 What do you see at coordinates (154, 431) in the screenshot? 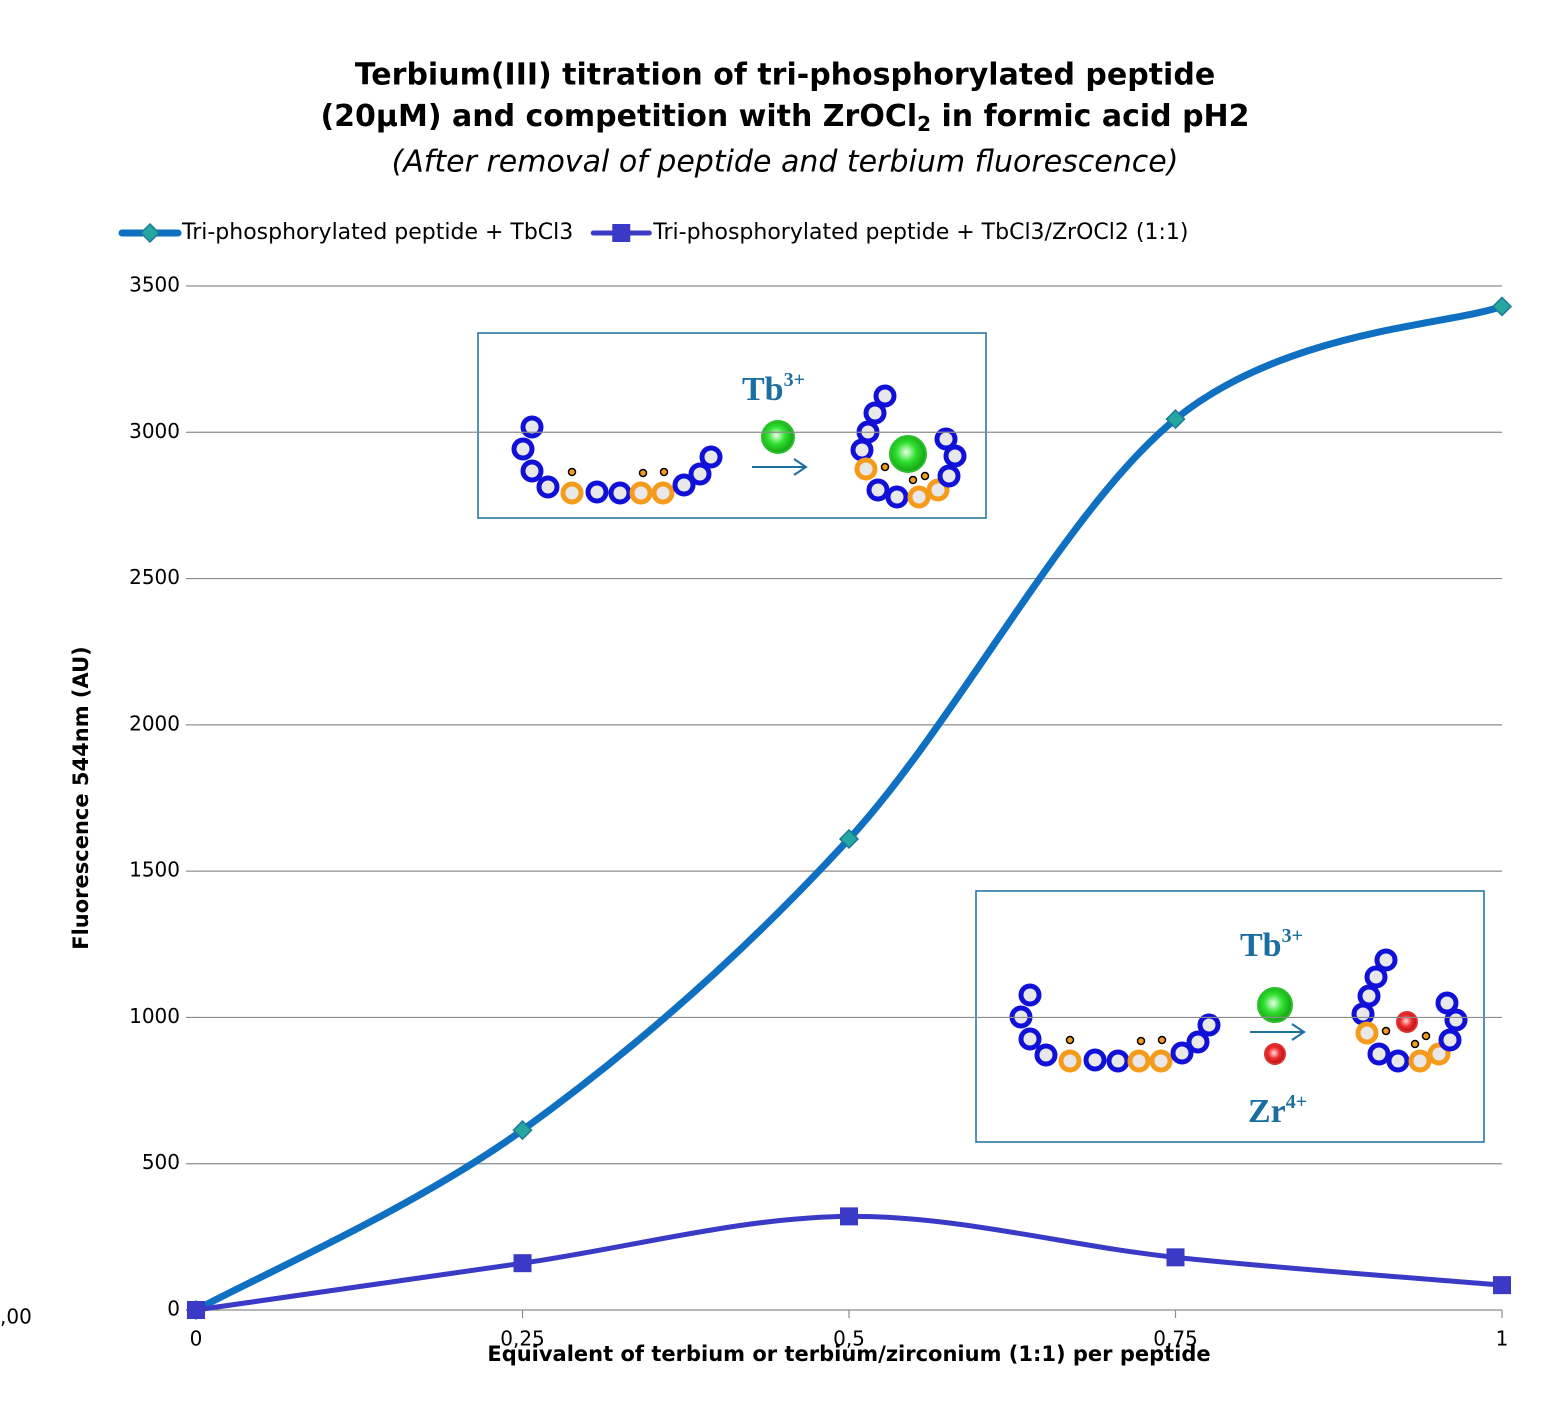
I see `y-tick-label: 3000` at bounding box center [154, 431].